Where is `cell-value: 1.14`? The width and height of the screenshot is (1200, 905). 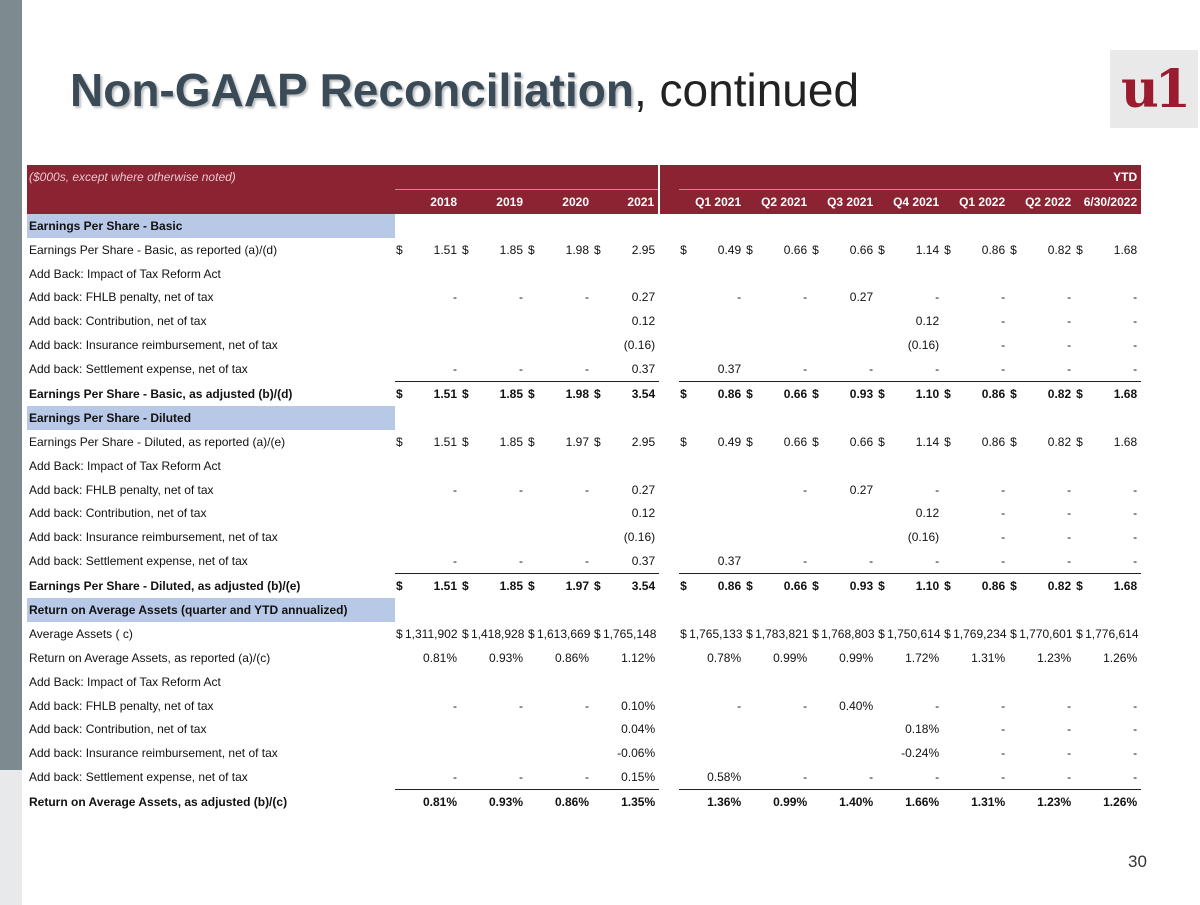
cell-value: 1.14 is located at coordinates (927, 441).